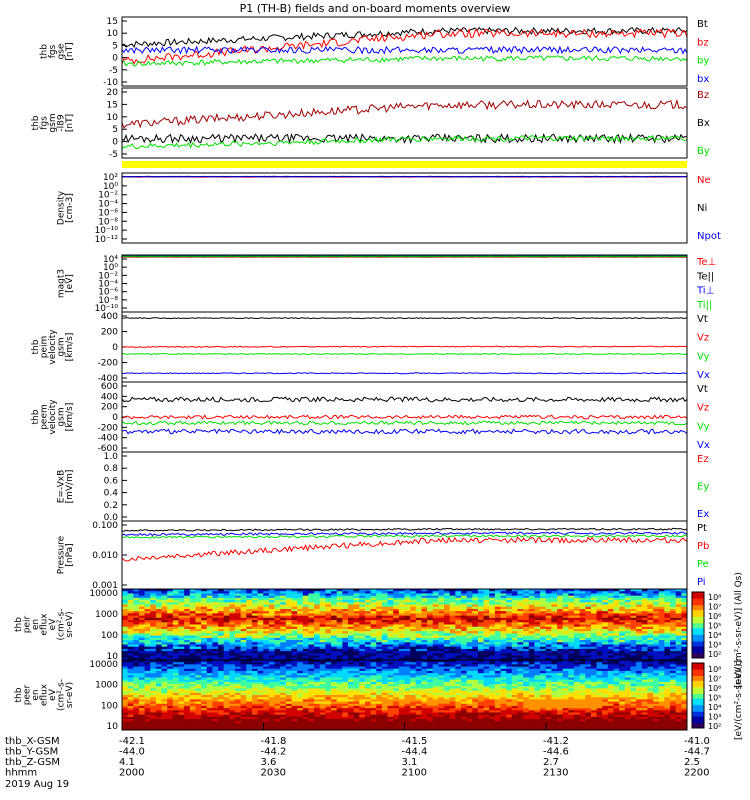  I want to click on y-tick-label: 10000, so click(103, 594).